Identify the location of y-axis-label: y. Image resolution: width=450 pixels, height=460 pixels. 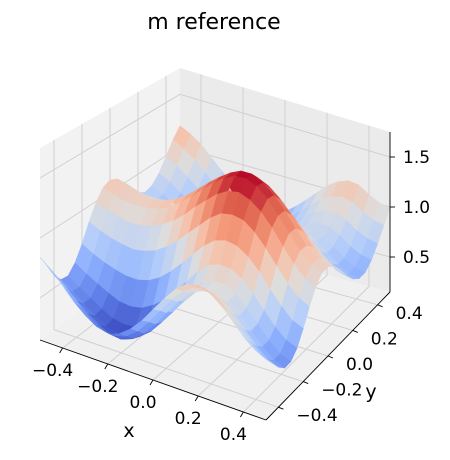
(370, 392).